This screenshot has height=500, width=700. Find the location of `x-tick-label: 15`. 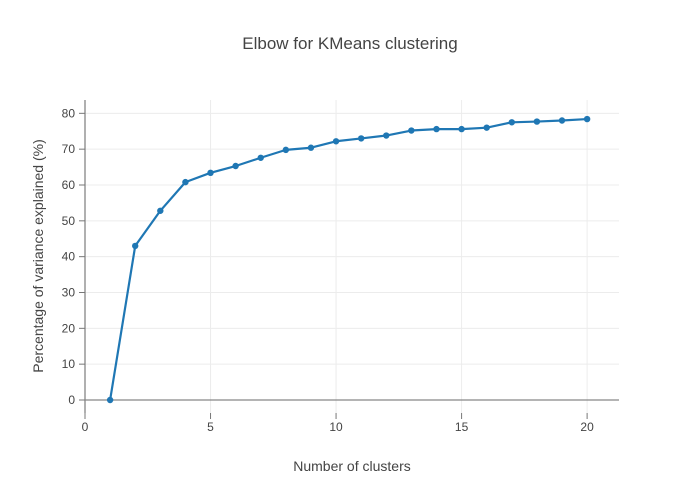

x-tick-label: 15 is located at coordinates (462, 427).